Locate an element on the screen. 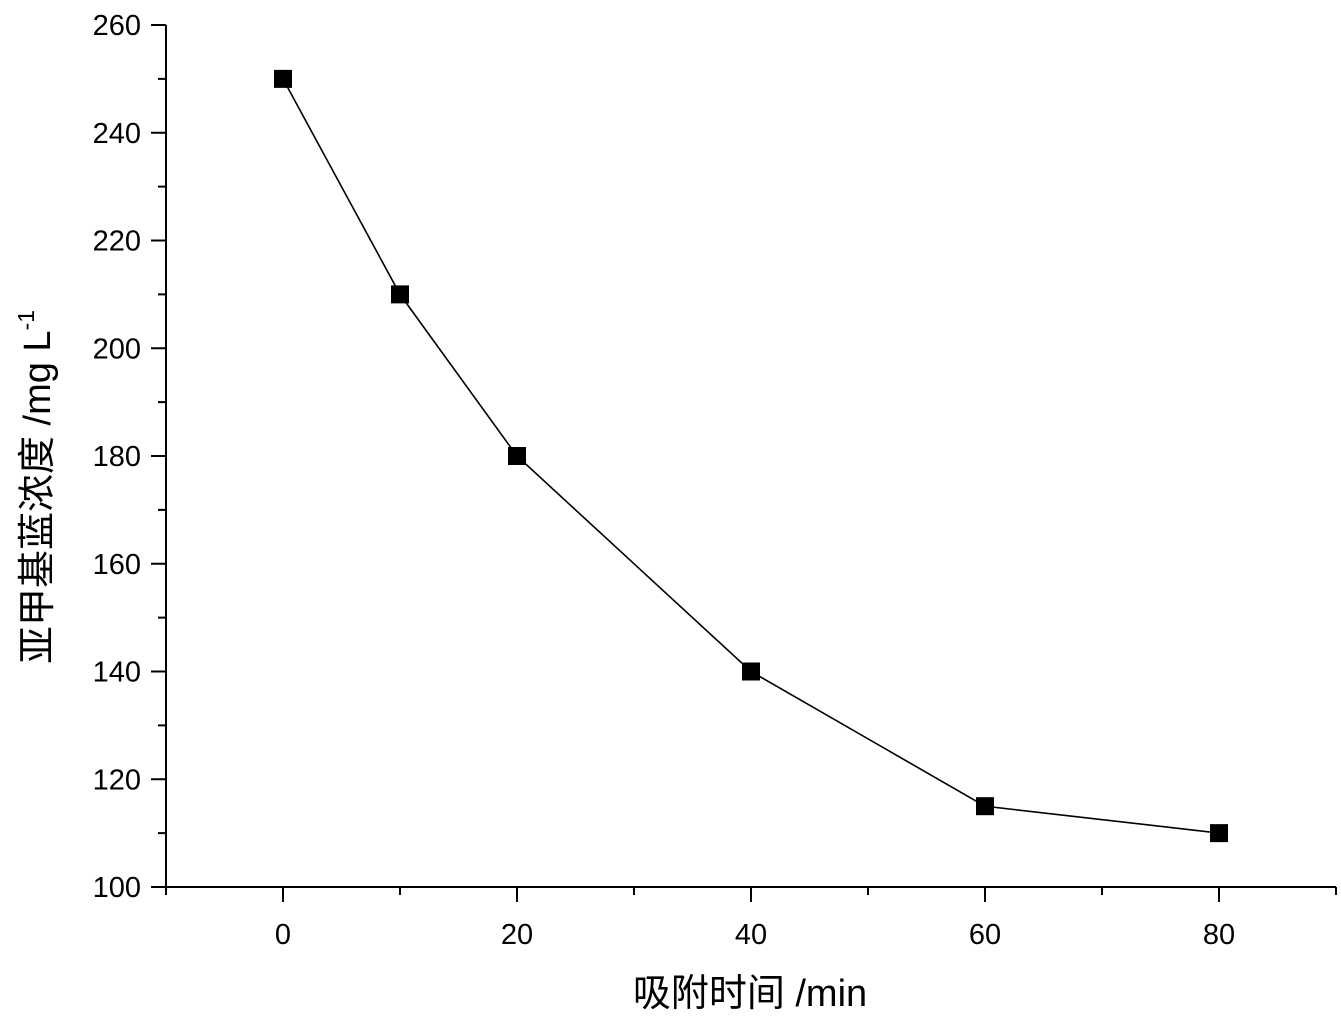  y-axis-title: 亚甲基蓝浓度 /mg L-1 is located at coordinates (36, 487).